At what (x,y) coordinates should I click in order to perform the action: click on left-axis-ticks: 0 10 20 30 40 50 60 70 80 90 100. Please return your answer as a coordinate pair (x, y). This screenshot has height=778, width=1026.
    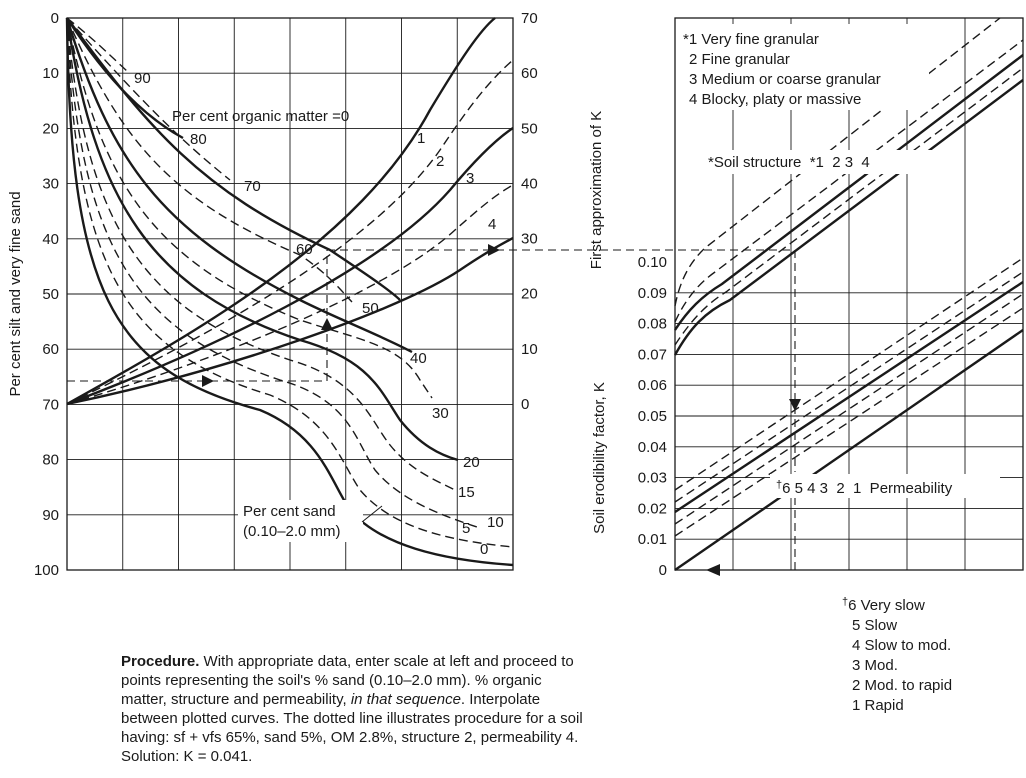
    Looking at the image, I should click on (46, 294).